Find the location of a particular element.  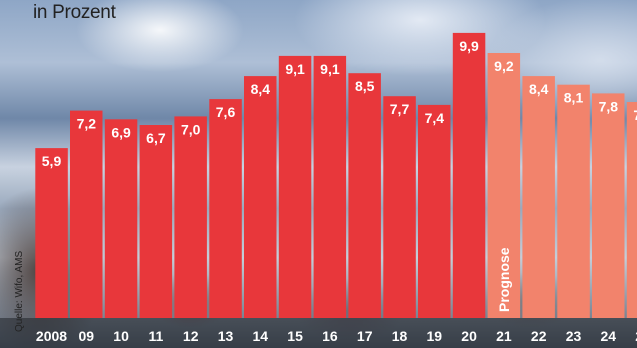

tick-label-16: 16 is located at coordinates (330, 336).